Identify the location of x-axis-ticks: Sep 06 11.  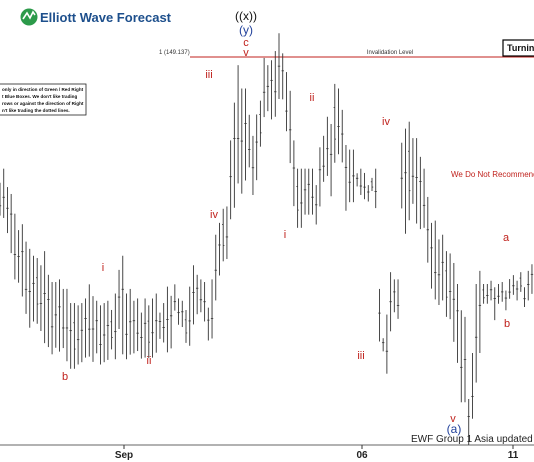
(317, 453).